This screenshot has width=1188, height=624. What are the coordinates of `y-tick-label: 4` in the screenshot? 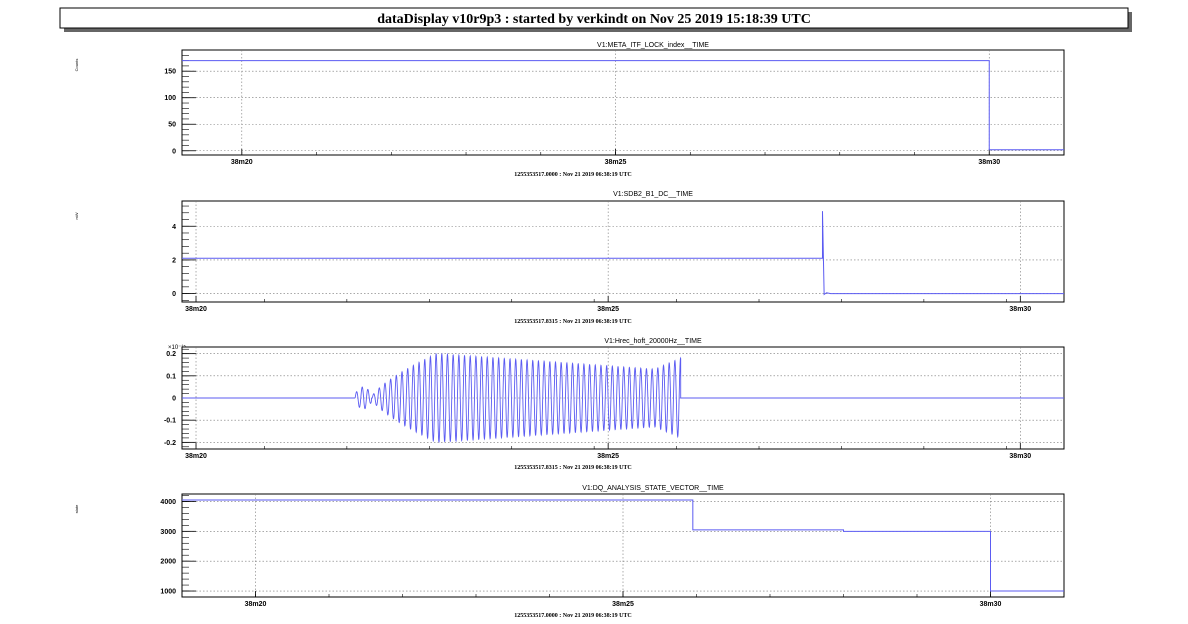 It's located at (174, 227).